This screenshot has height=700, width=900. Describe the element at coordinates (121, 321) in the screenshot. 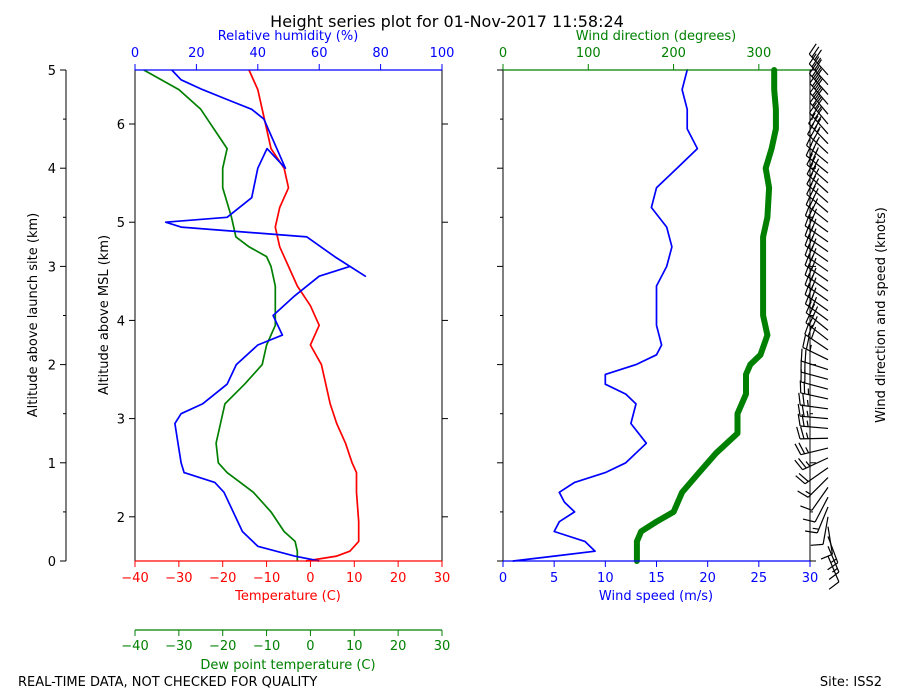

I see `msl-tick-label: 4` at that location.